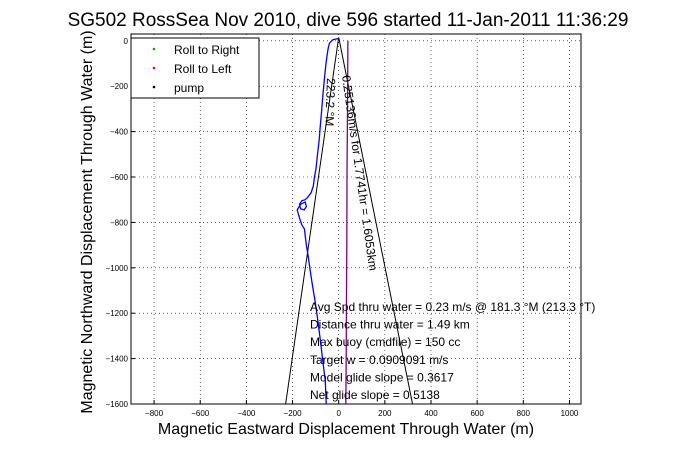  Describe the element at coordinates (338, 413) in the screenshot. I see `x-tick-label: 0` at that location.